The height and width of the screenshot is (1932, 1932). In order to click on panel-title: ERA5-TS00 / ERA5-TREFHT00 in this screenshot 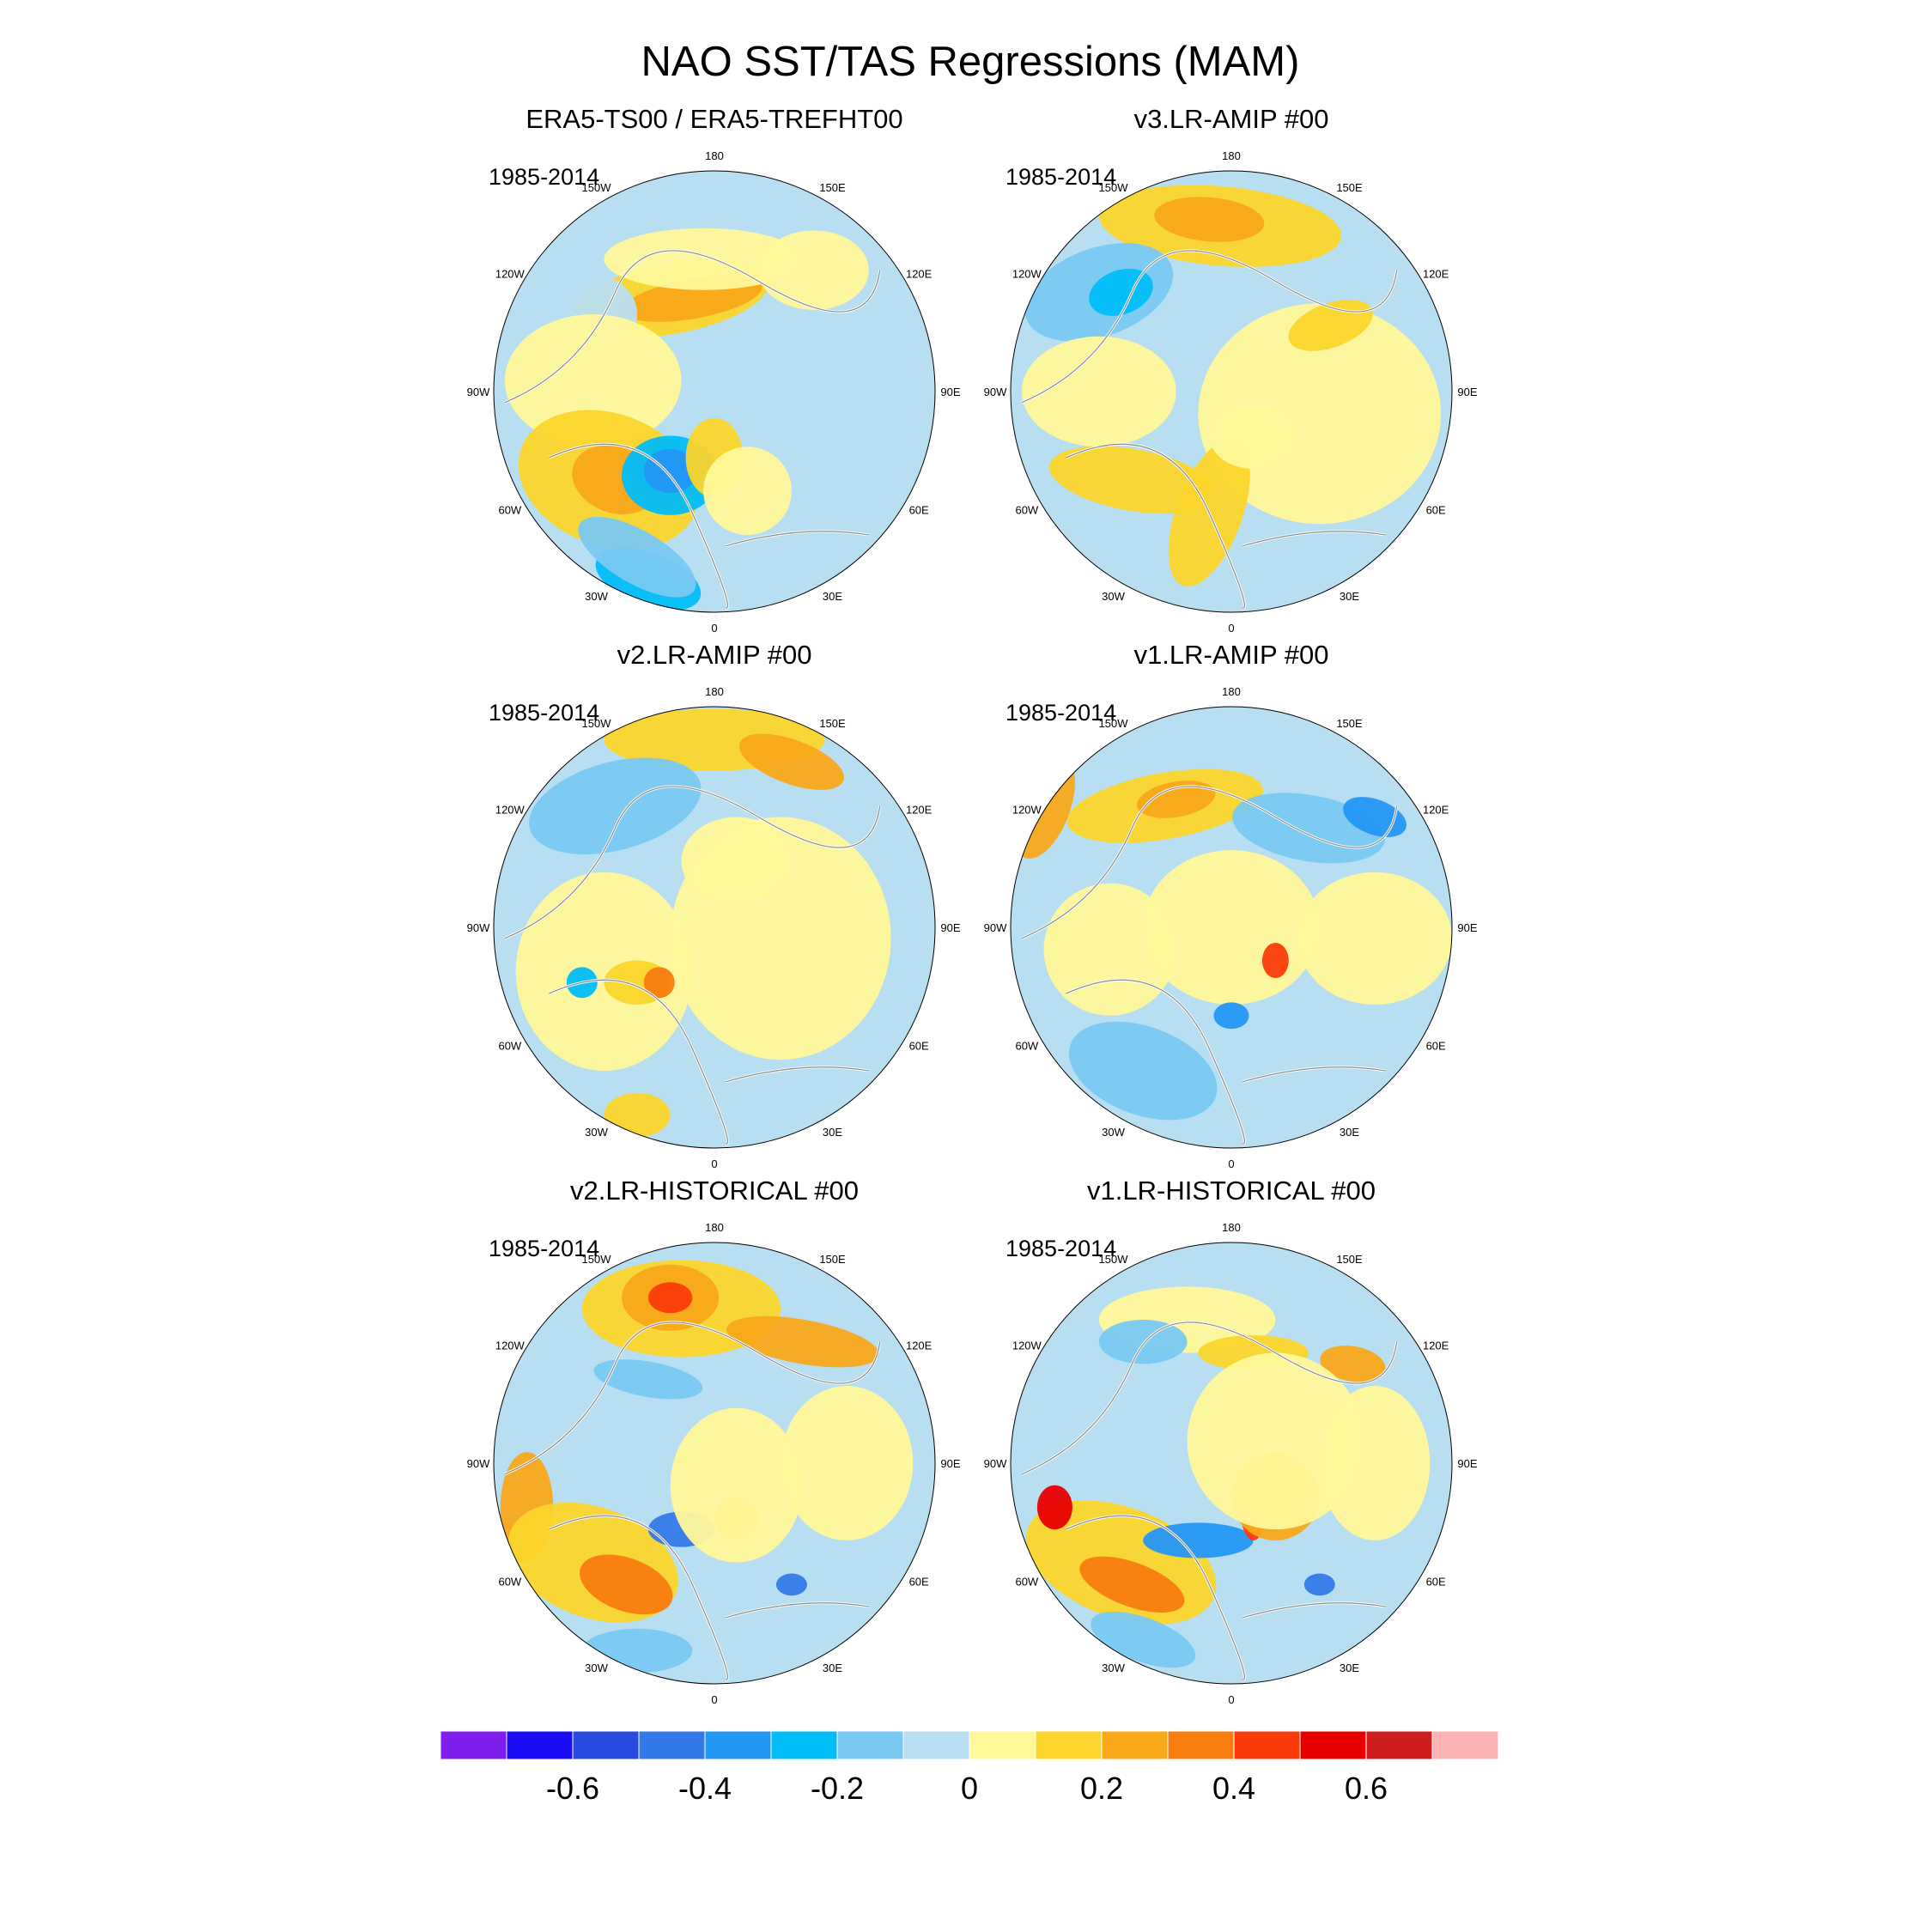, I will do `click(714, 119)`.